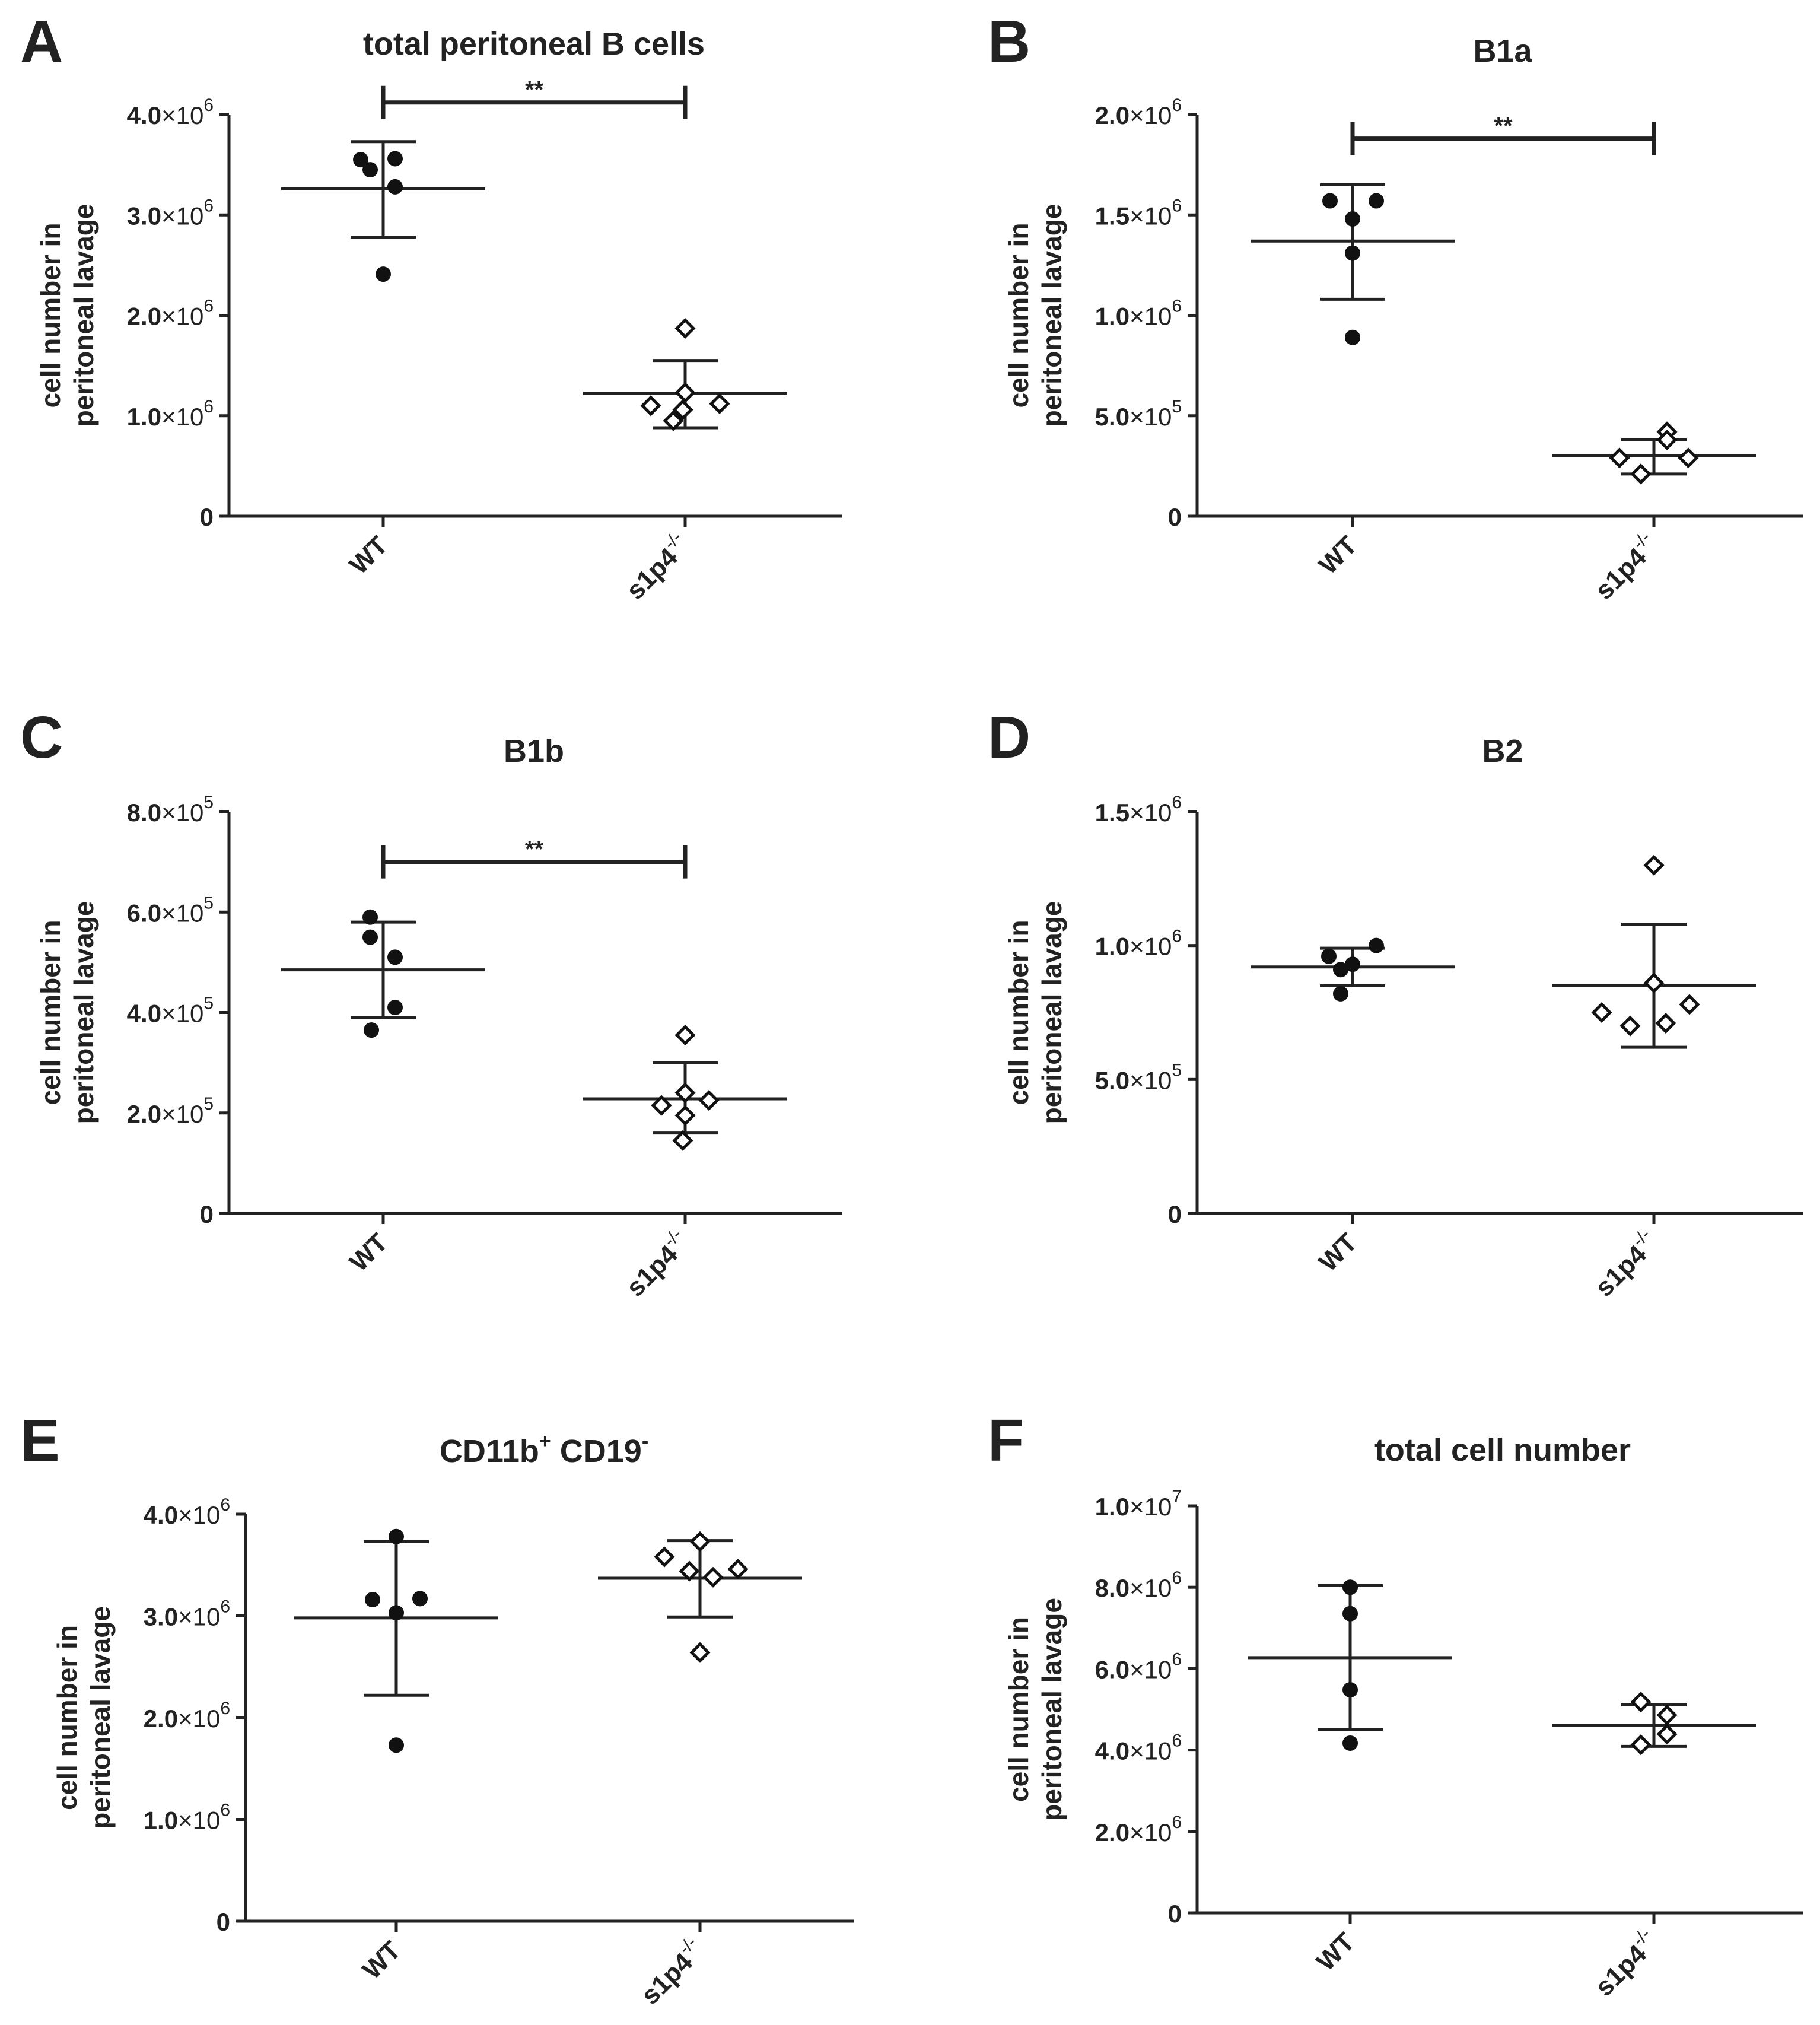 This screenshot has height=2025, width=1820. What do you see at coordinates (41, 42) in the screenshot?
I see `panel-letter: A` at bounding box center [41, 42].